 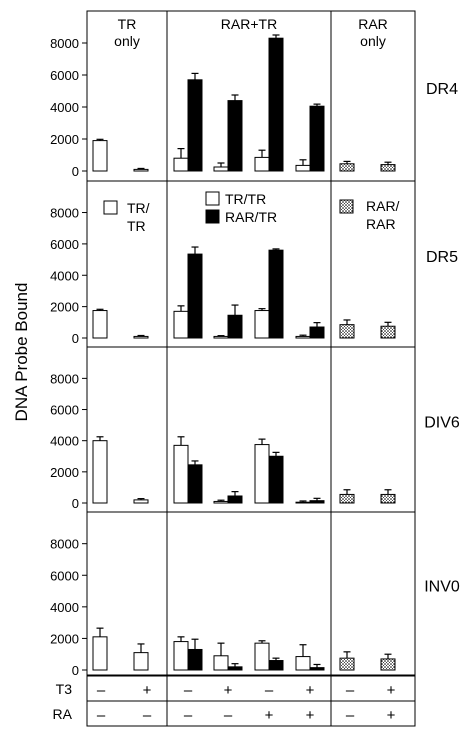 What do you see at coordinates (21, 352) in the screenshot?
I see `y-axis-label: DNA Probe Bound` at bounding box center [21, 352].